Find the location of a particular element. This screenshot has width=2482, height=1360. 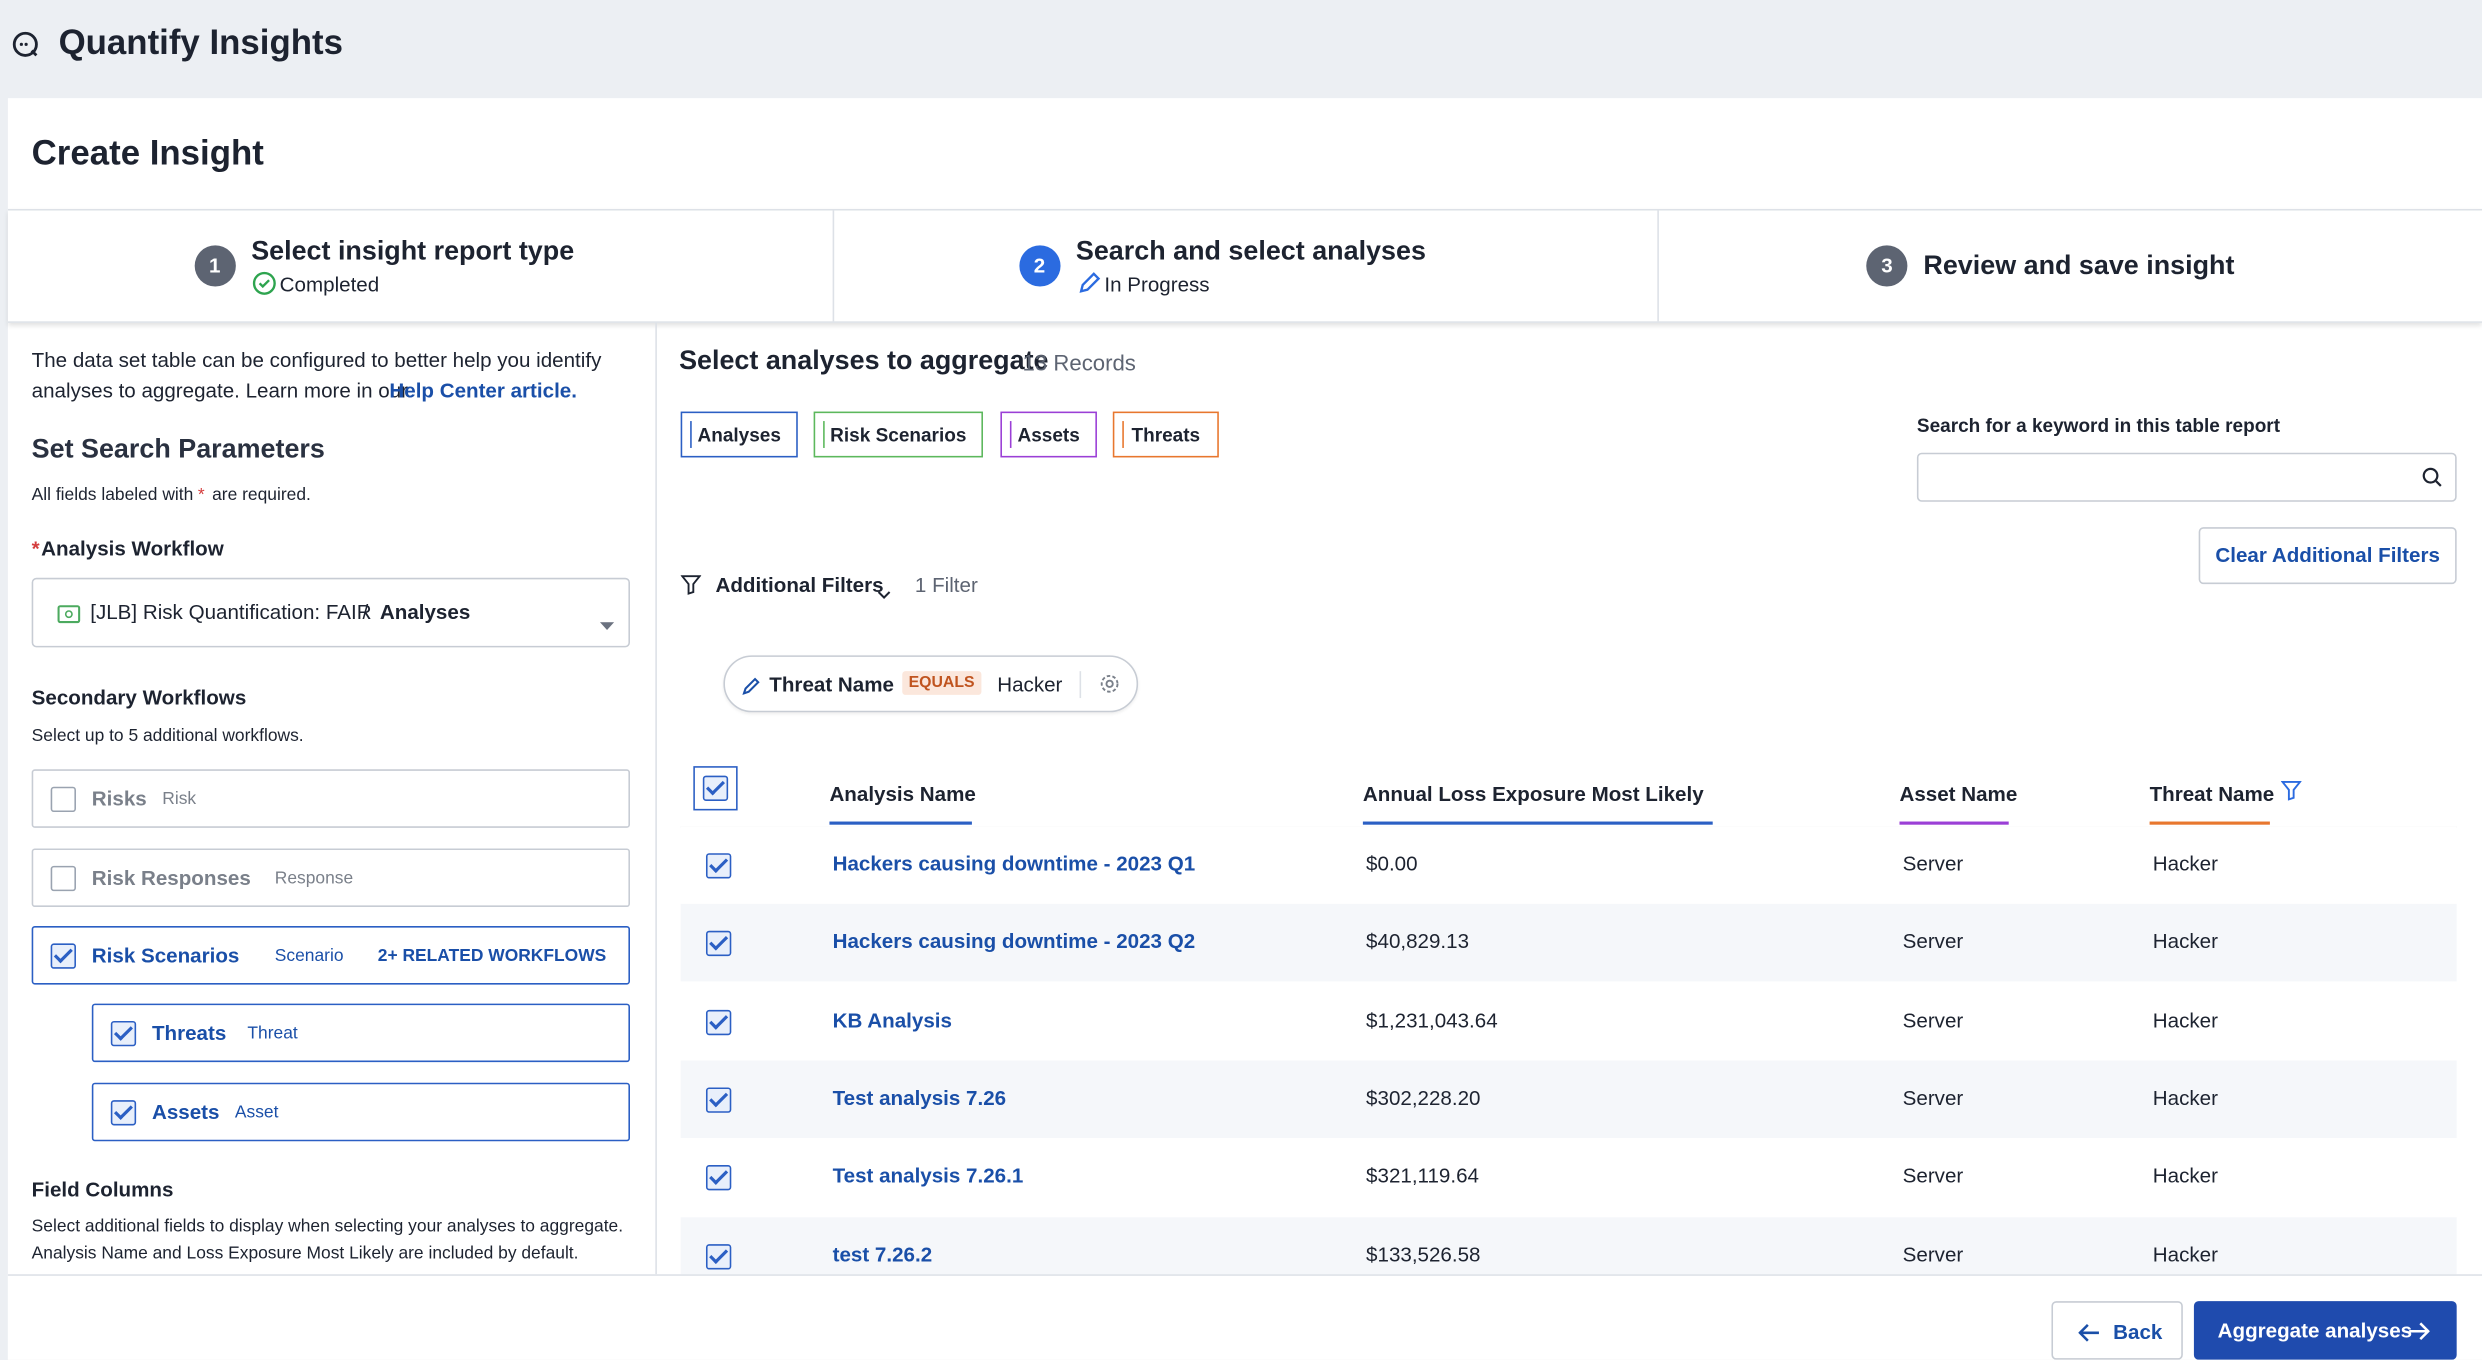

filters-toggle: Additional Filters is located at coordinates (799, 585).